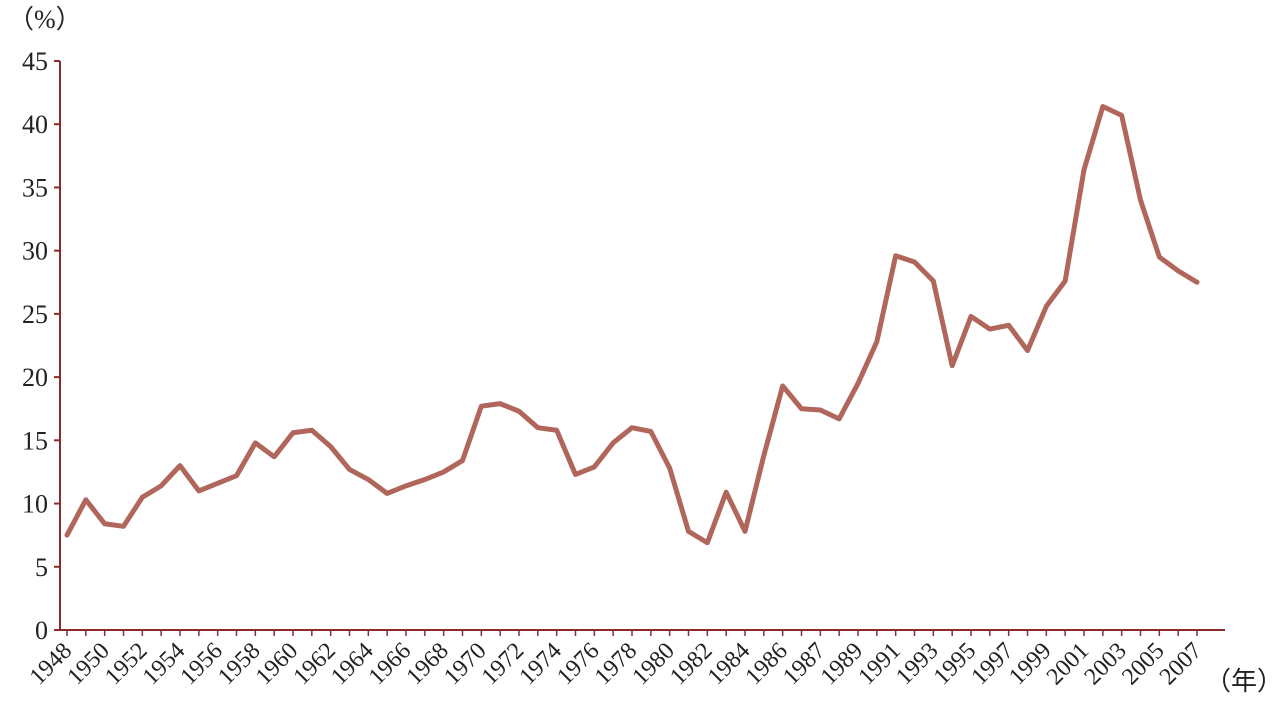 This screenshot has width=1288, height=715. Describe the element at coordinates (41, 567) in the screenshot. I see `y-tick-label: 5` at that location.